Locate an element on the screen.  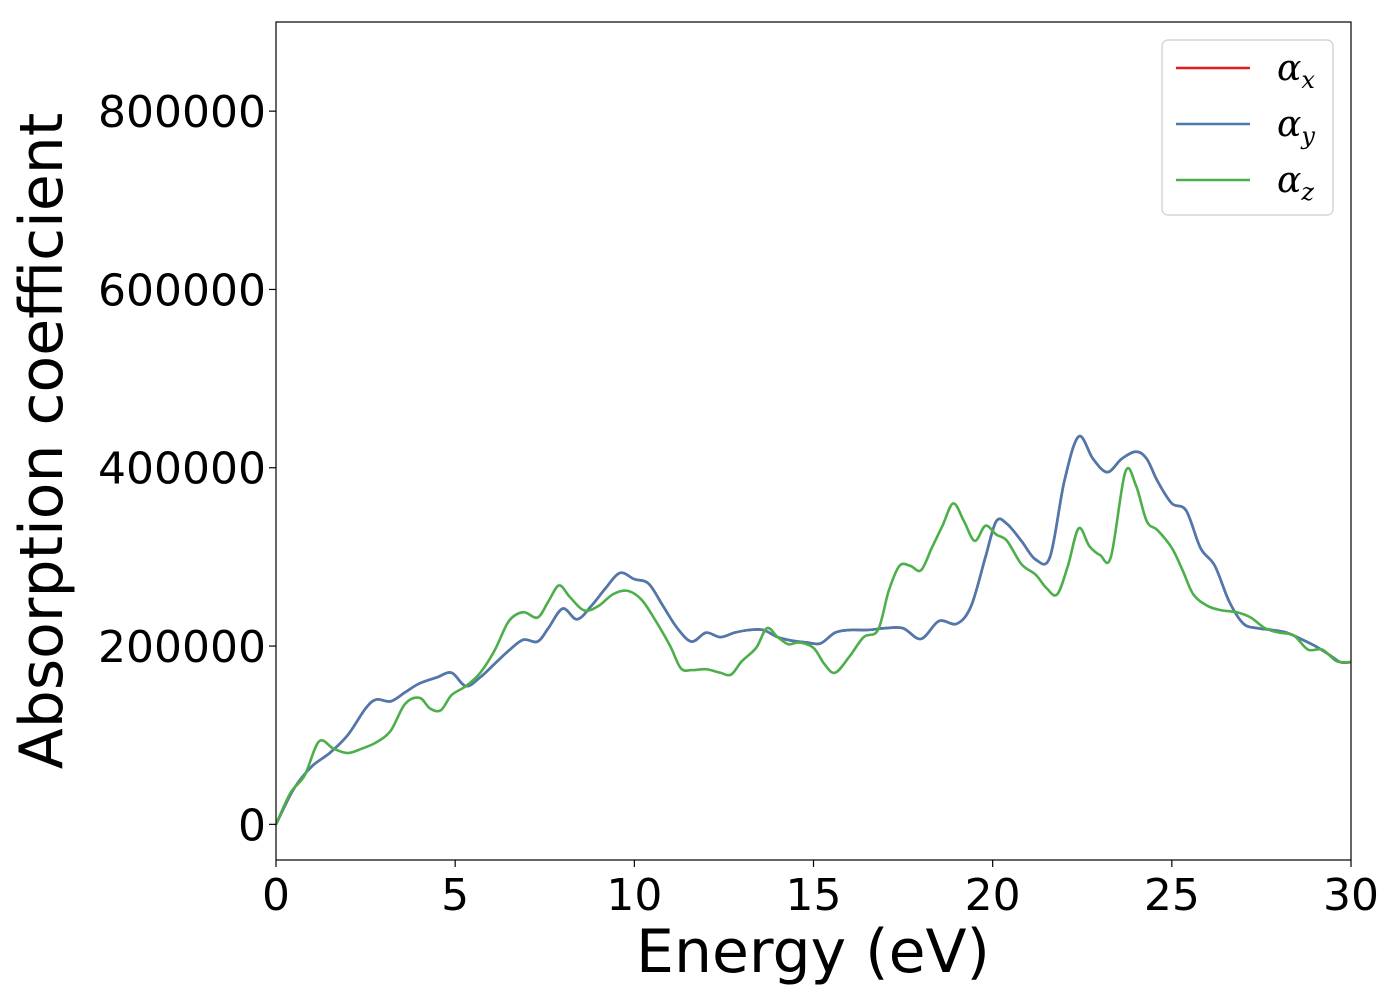
legend-box is located at coordinates (1247, 127).